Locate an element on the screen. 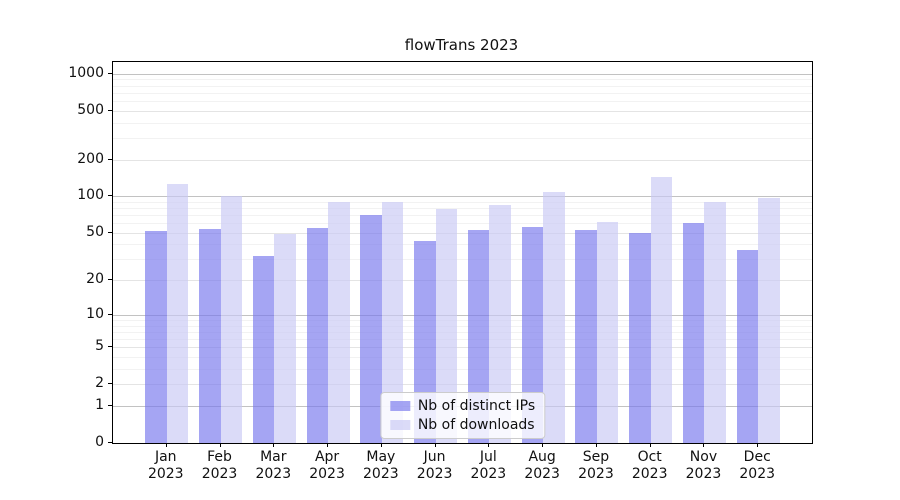 The image size is (900, 500). y-tick-label: 100 is located at coordinates (90, 195).